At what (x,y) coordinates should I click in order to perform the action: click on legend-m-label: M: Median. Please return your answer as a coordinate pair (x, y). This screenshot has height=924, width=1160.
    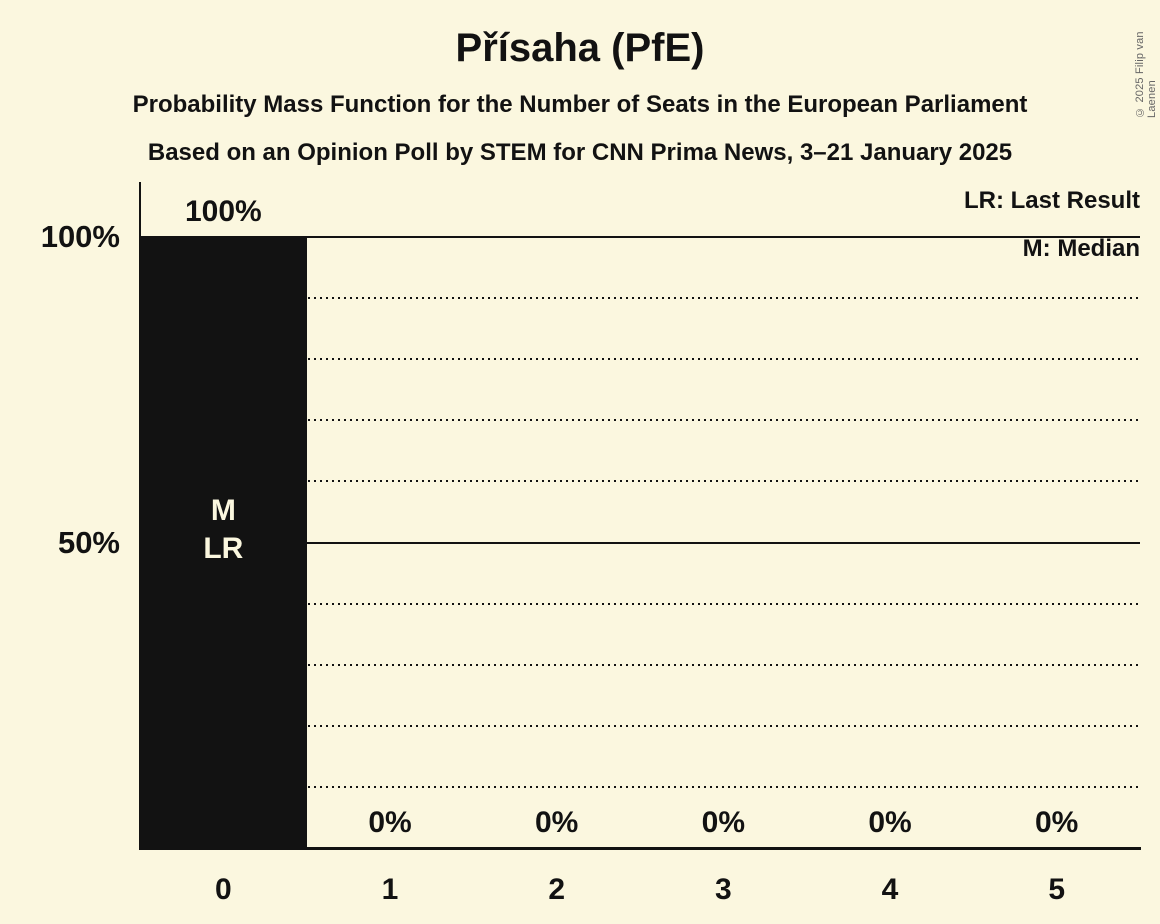
    Looking at the image, I should click on (1081, 248).